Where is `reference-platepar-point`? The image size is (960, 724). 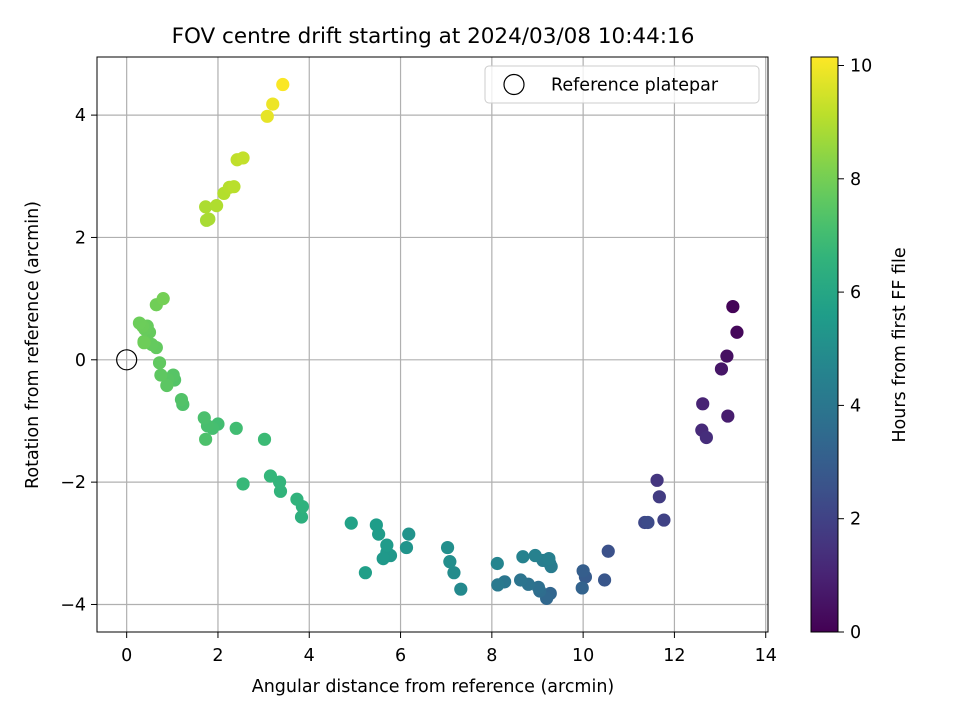 reference-platepar-point is located at coordinates (127, 360).